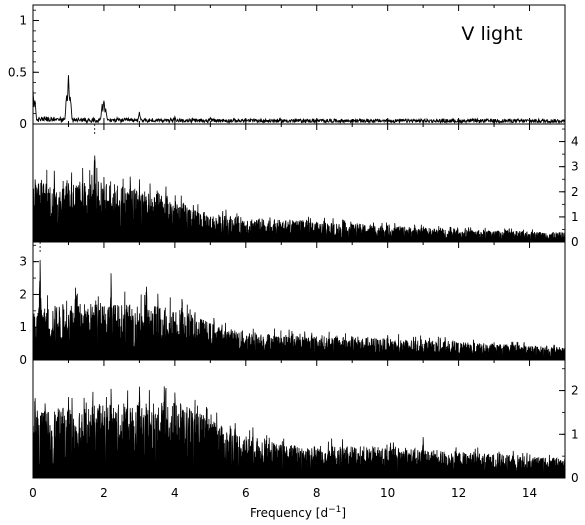 The height and width of the screenshot is (525, 585). Describe the element at coordinates (317, 493) in the screenshot. I see `x-tick-label: 8` at that location.